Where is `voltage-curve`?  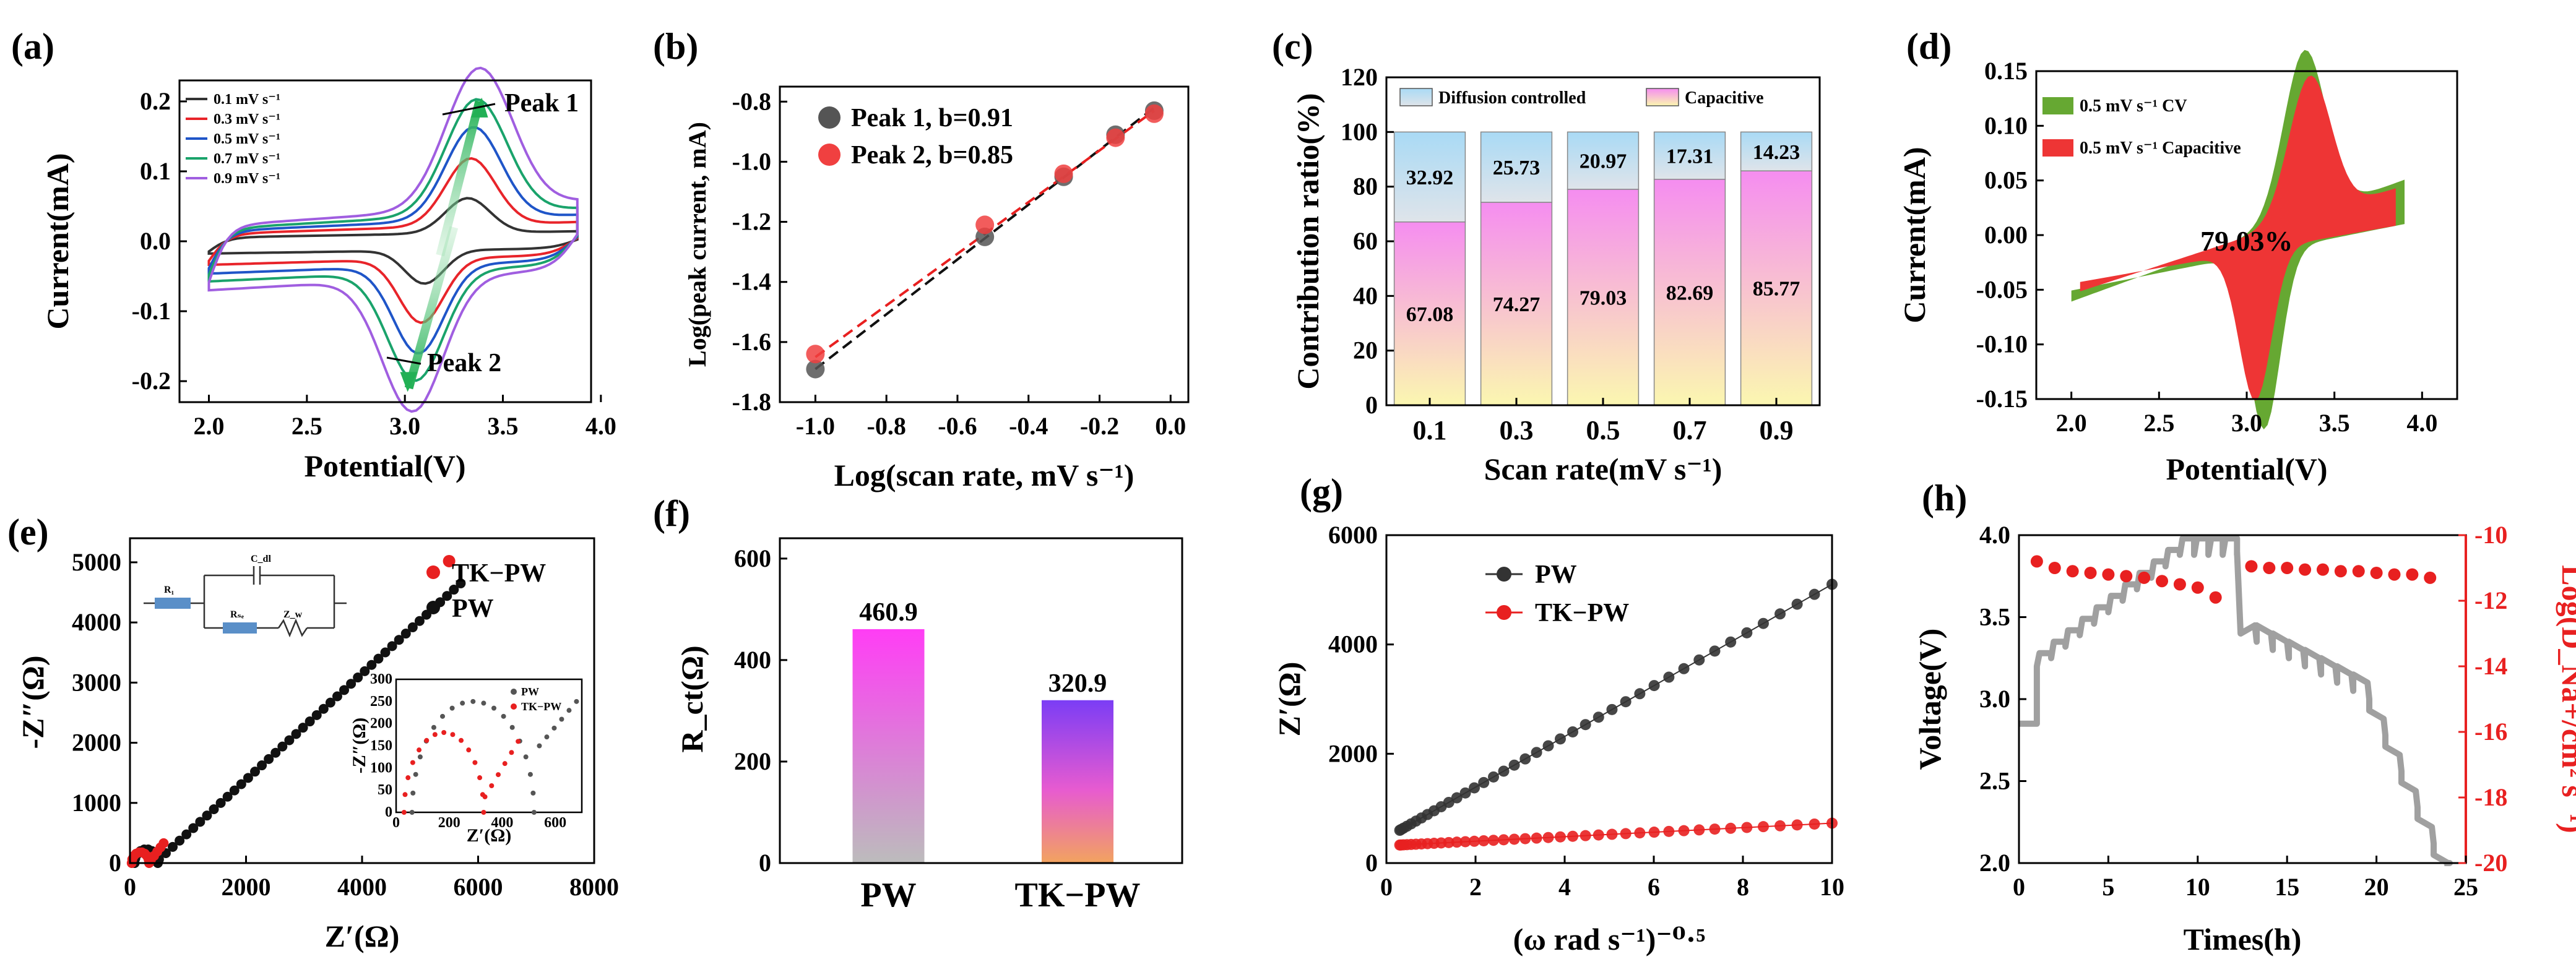
voltage-curve is located at coordinates (2236, 700).